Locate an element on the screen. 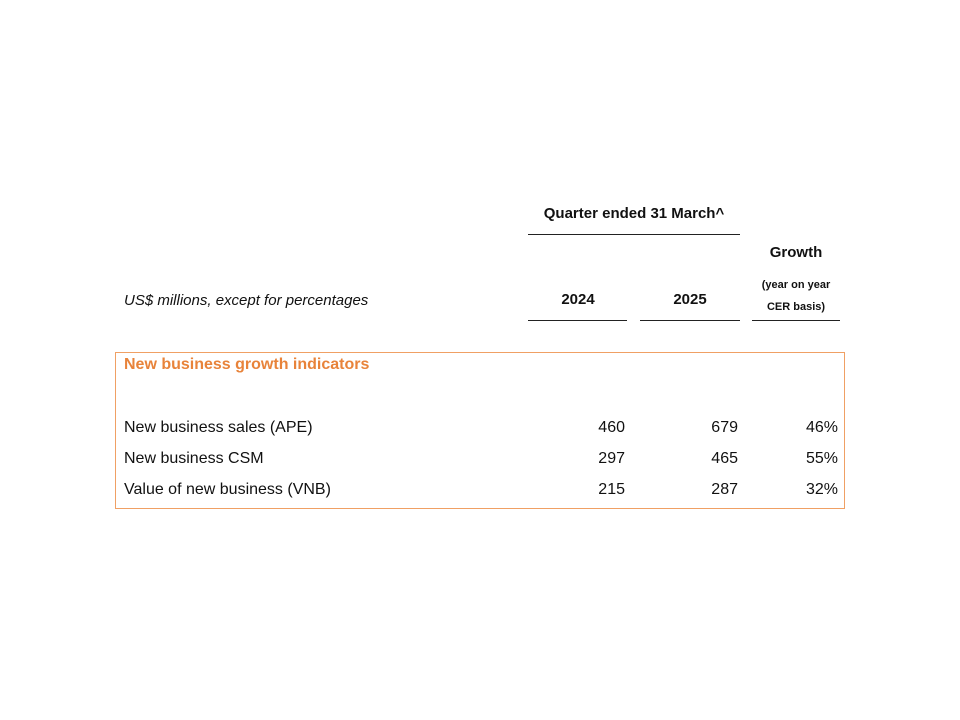  year-2025-rule is located at coordinates (690, 320).